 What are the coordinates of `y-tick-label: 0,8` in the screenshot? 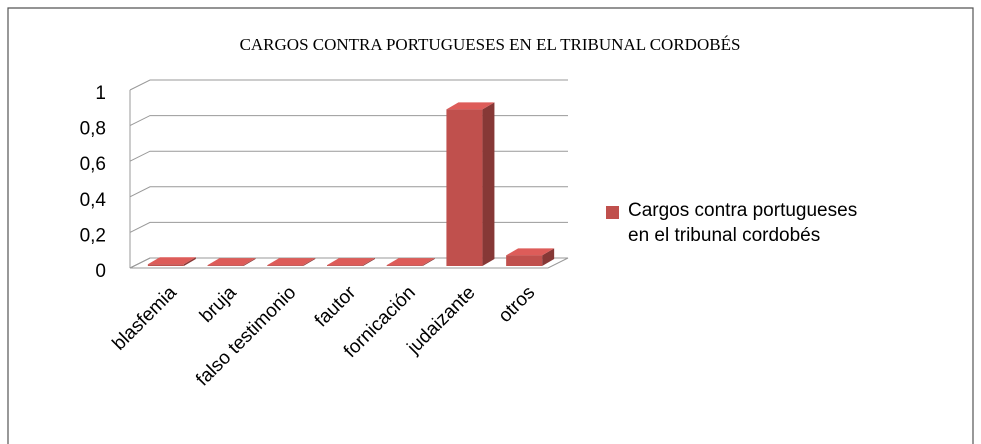 It's located at (93, 129).